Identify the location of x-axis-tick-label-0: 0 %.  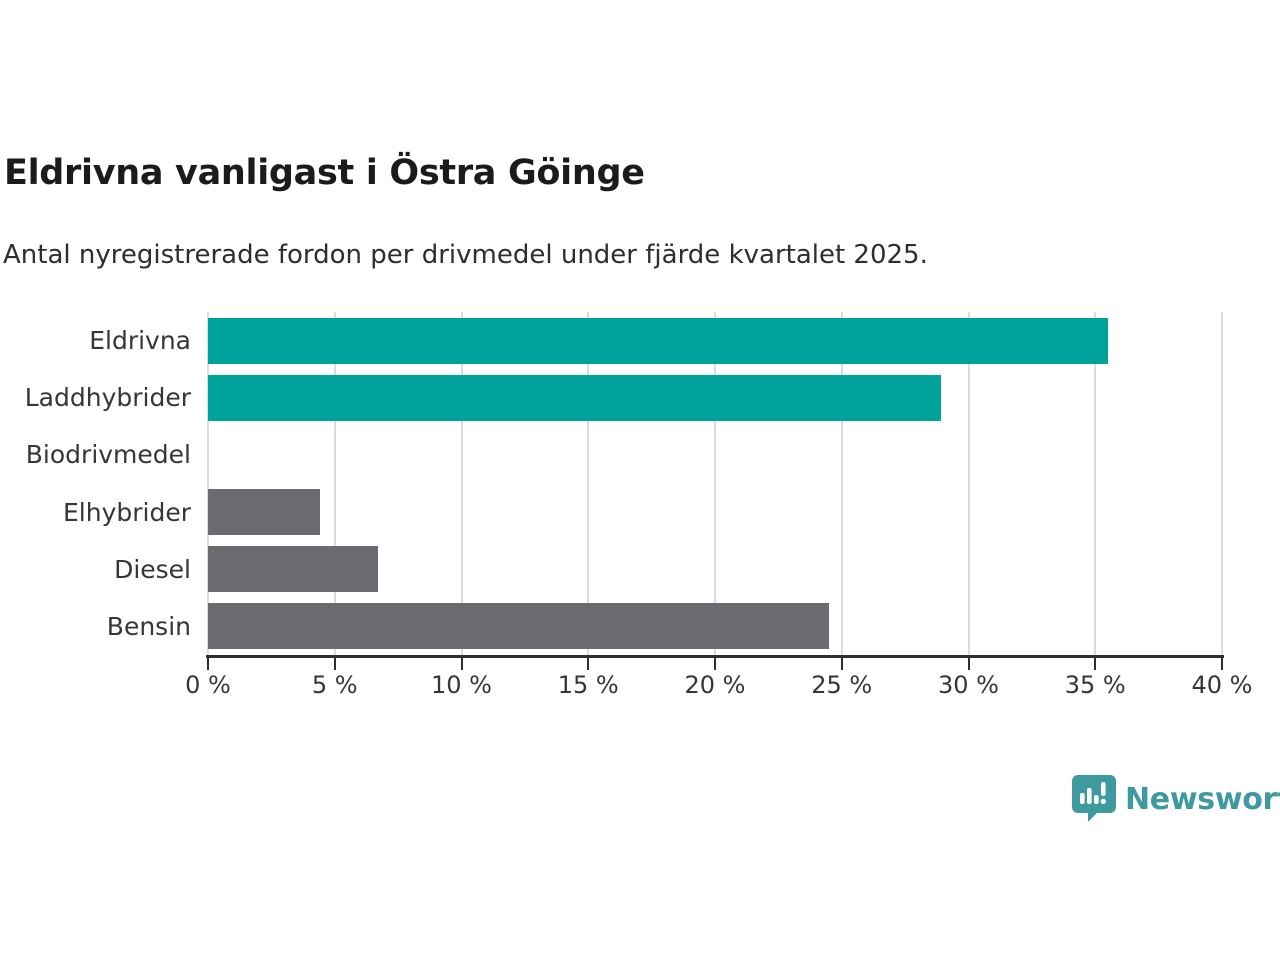
(208, 685).